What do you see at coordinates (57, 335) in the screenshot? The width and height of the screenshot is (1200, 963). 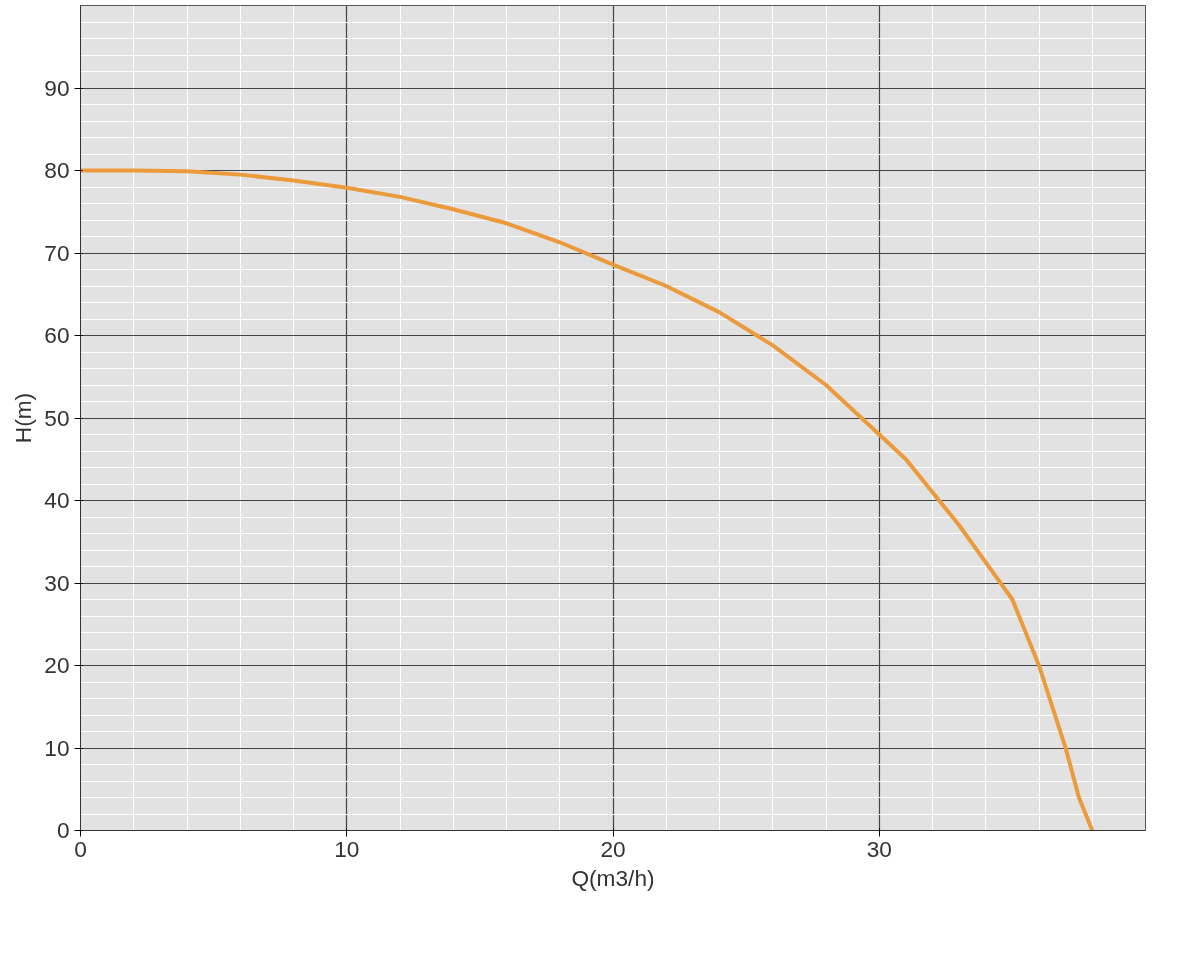 I see `y-tick-label: 60` at bounding box center [57, 335].